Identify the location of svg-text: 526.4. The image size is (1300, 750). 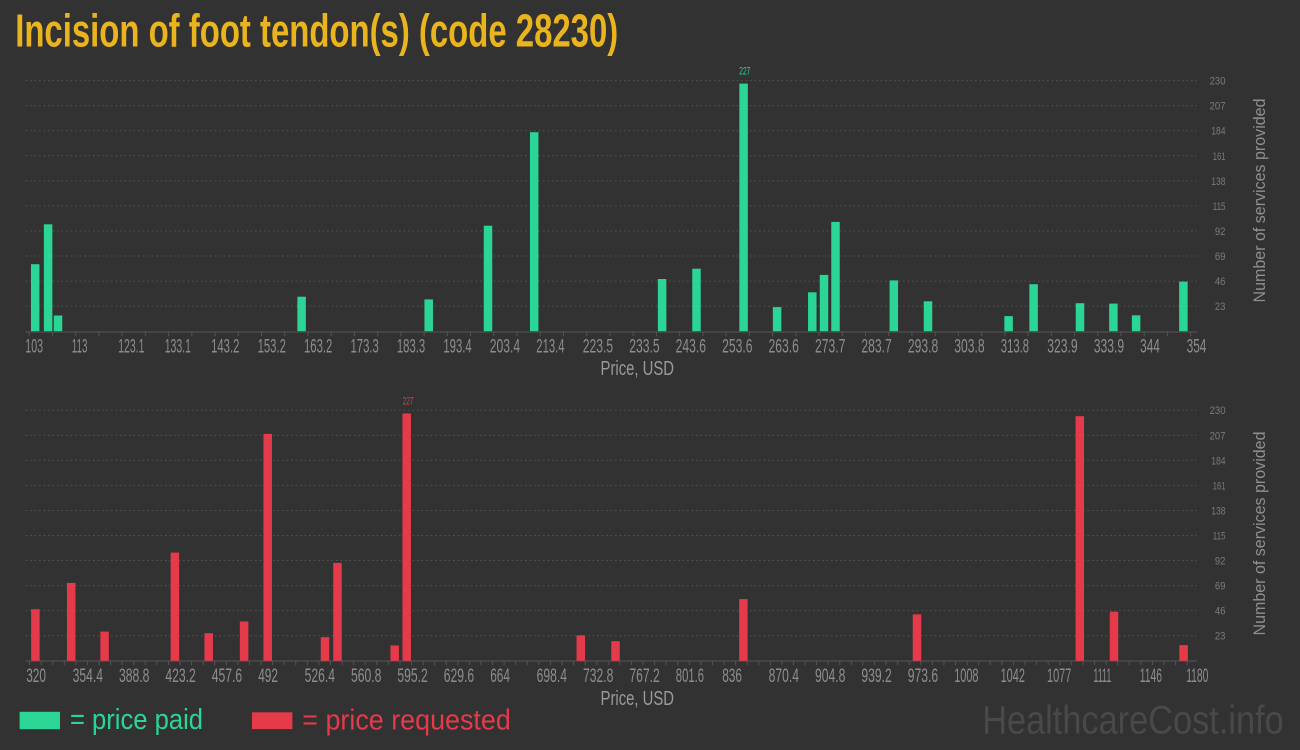
(320, 676).